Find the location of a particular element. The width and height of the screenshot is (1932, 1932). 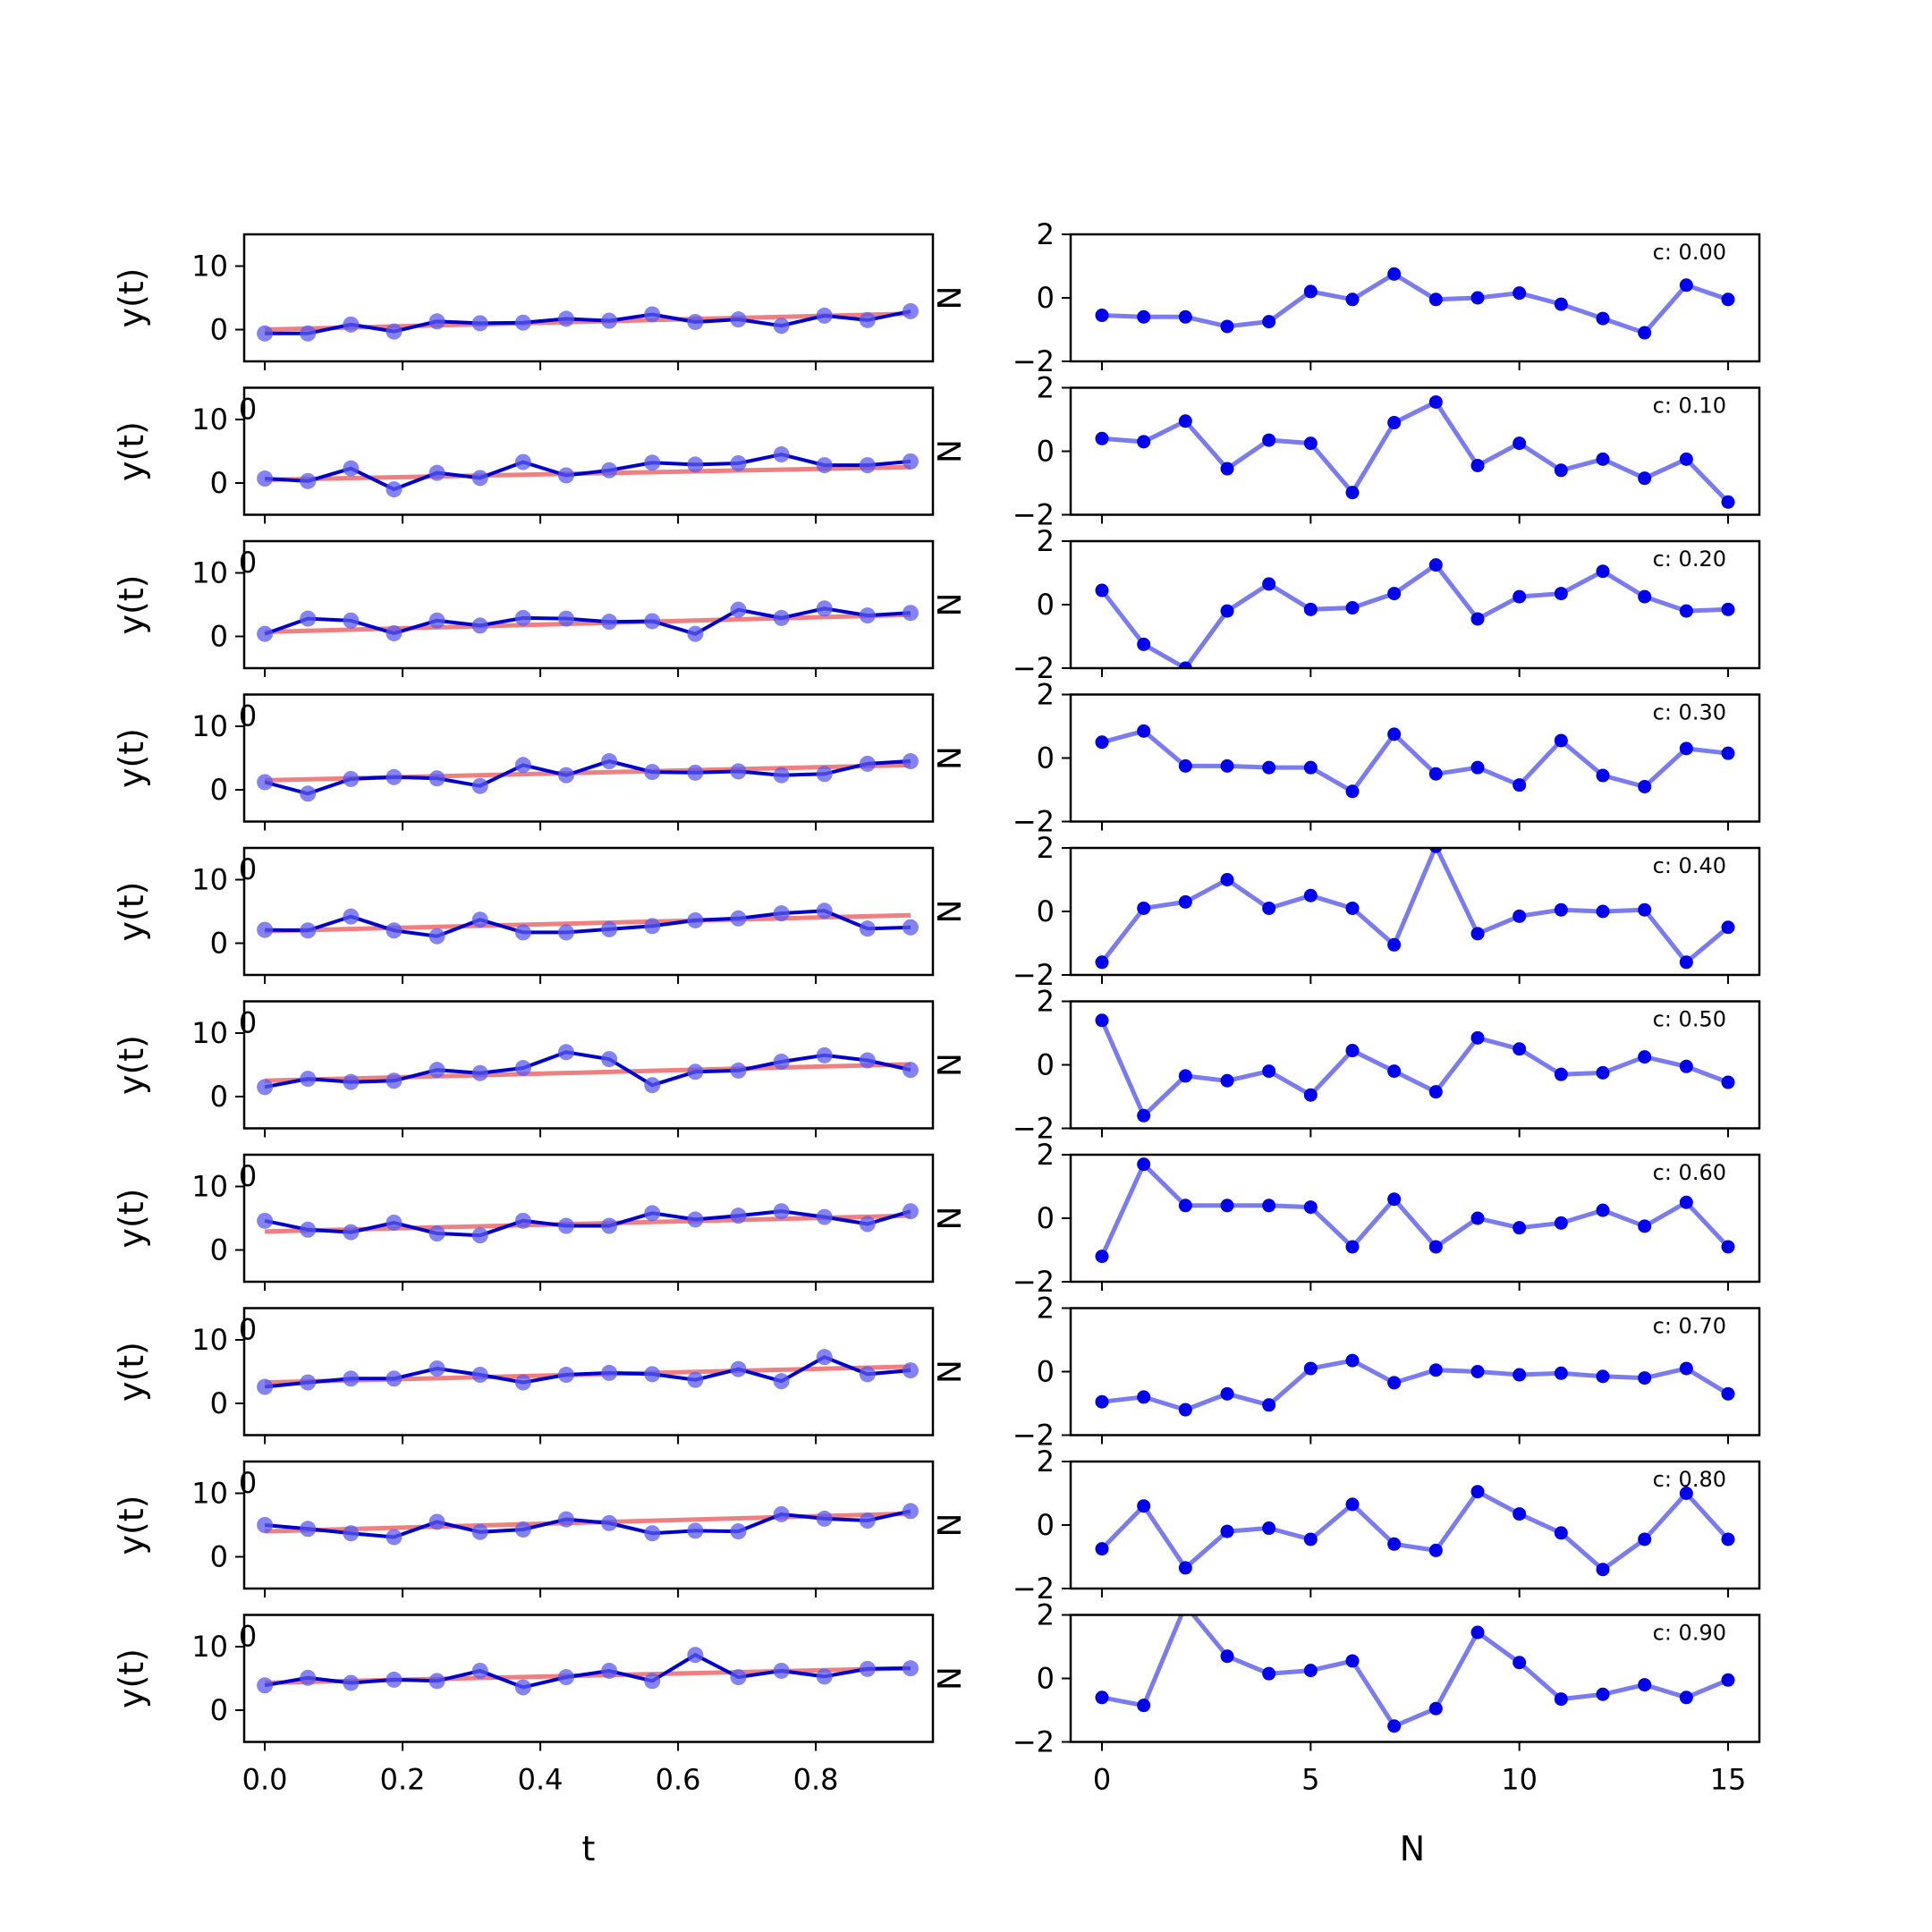

left-axes-frame is located at coordinates (588, 604).